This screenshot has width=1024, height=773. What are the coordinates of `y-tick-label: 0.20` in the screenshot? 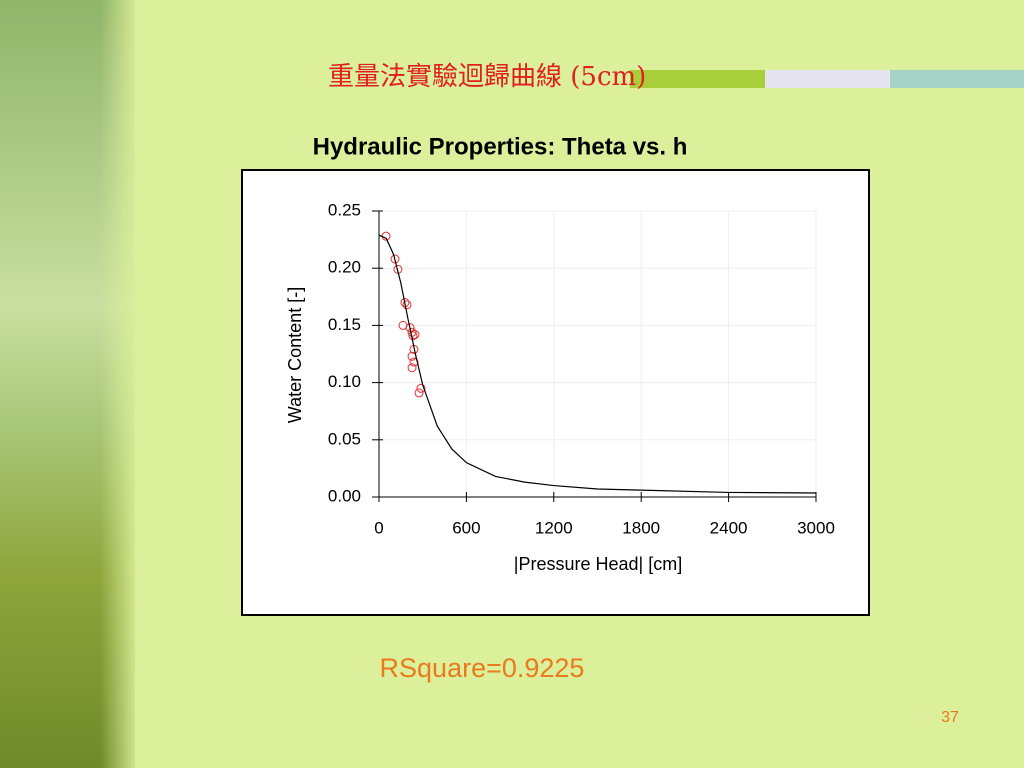 It's located at (344, 267).